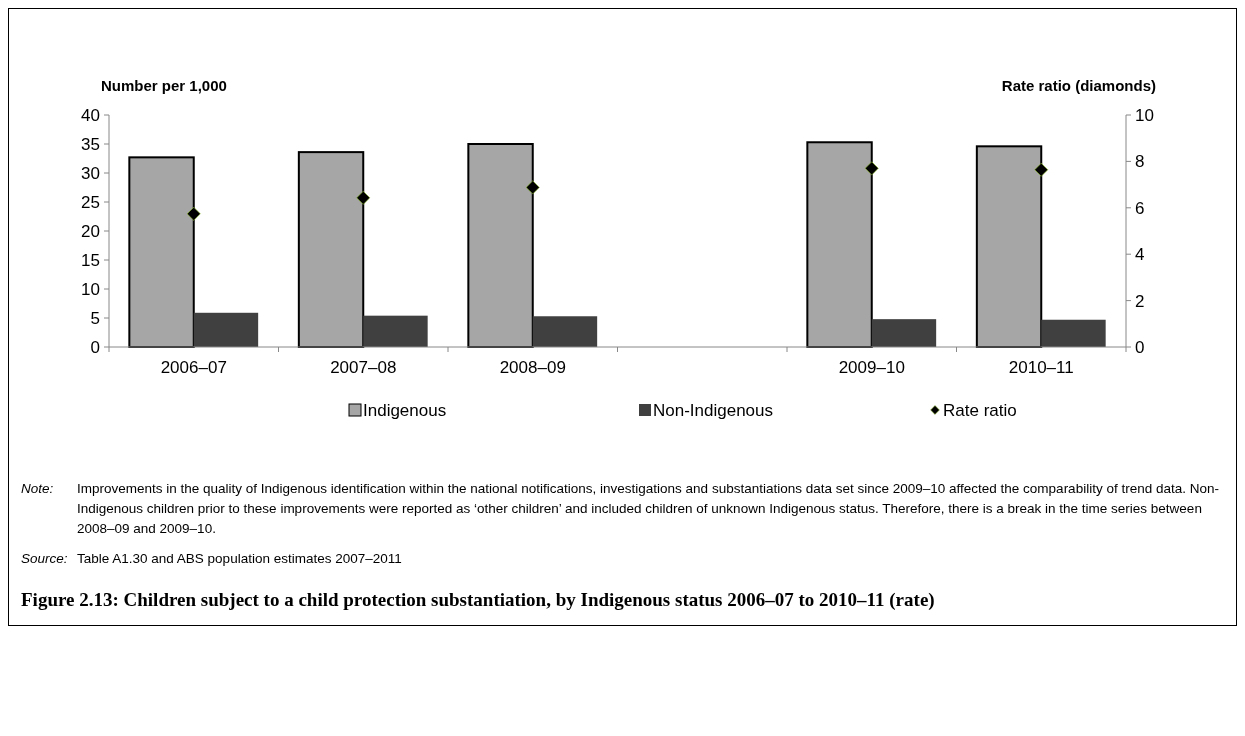 Image resolution: width=1245 pixels, height=736 pixels. What do you see at coordinates (405, 410) in the screenshot?
I see `legend-label: Indigenous` at bounding box center [405, 410].